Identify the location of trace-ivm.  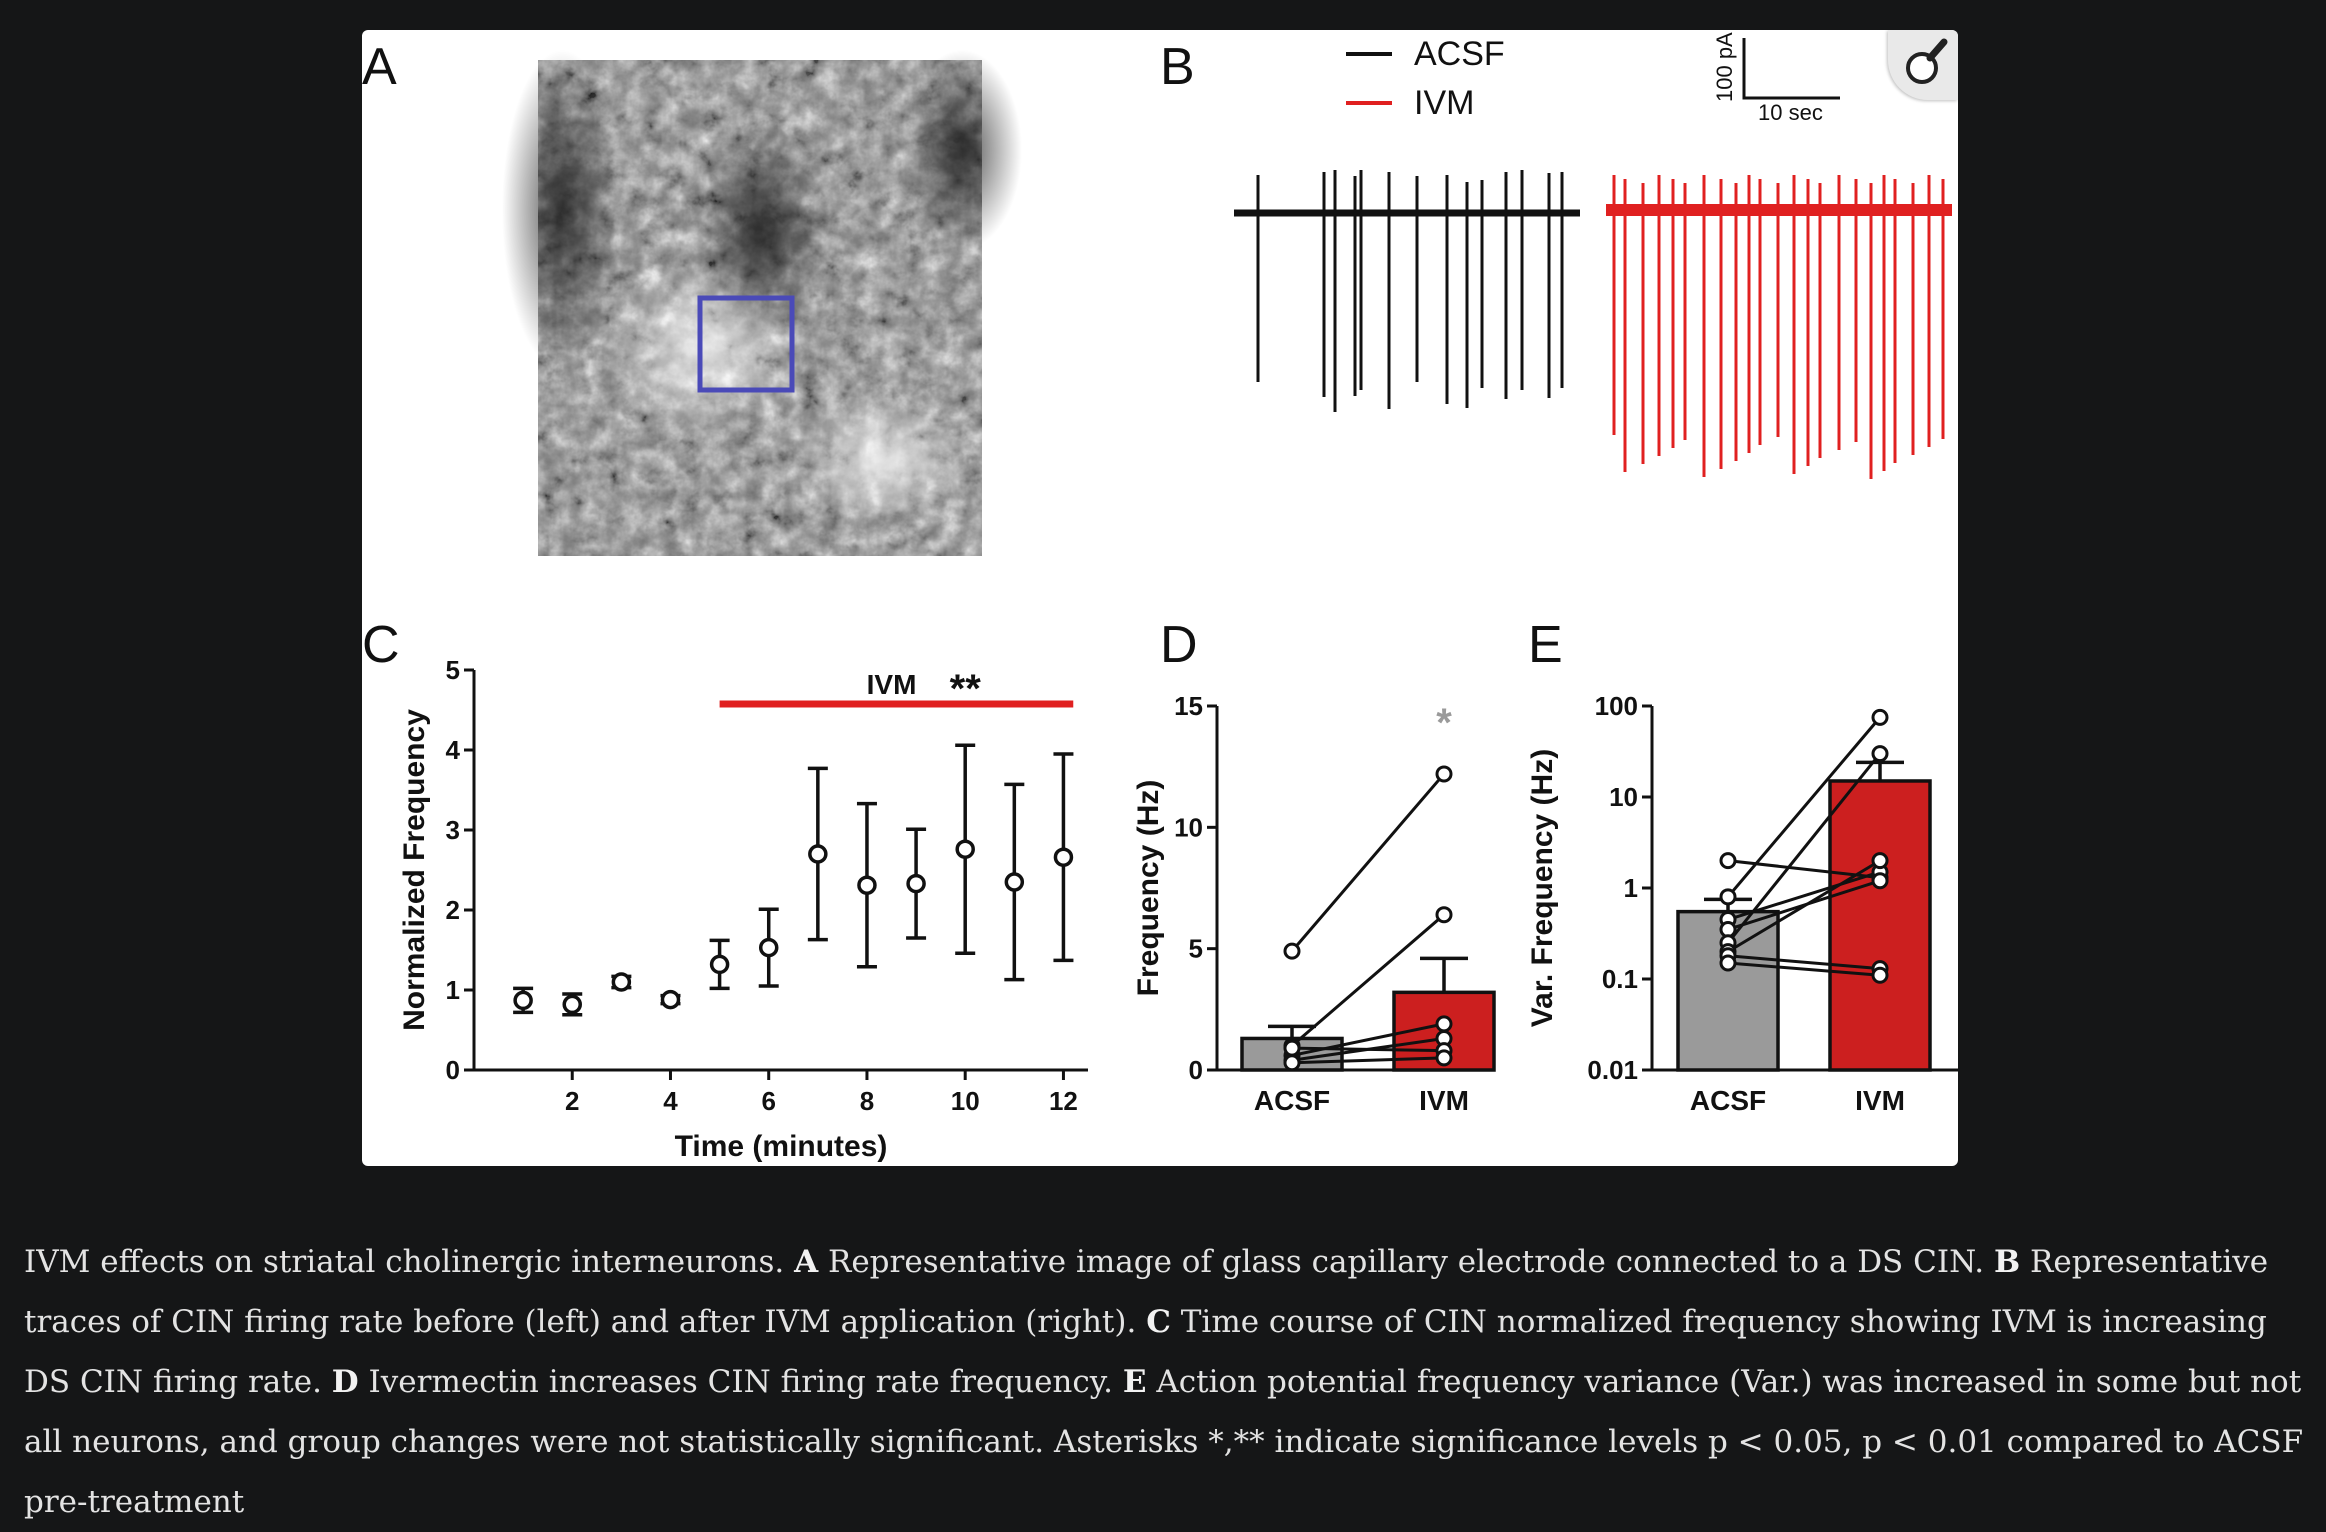
(1779, 327).